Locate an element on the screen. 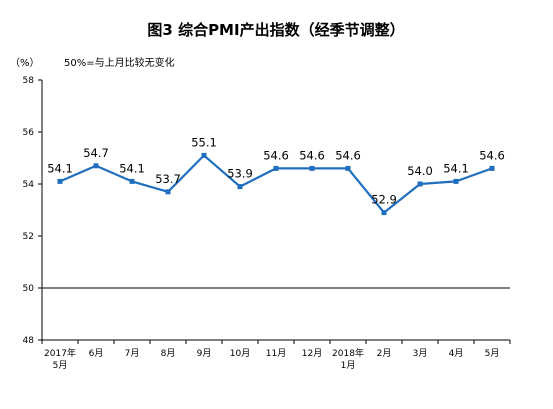 This screenshot has height=409, width=553. y-tick-label: 52 is located at coordinates (28, 237).